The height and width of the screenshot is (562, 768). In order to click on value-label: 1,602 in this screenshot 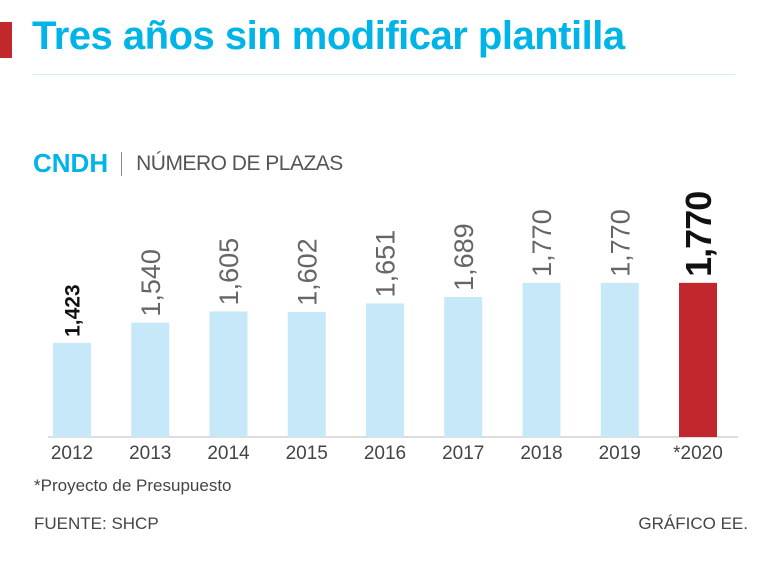, I will do `click(307, 272)`.